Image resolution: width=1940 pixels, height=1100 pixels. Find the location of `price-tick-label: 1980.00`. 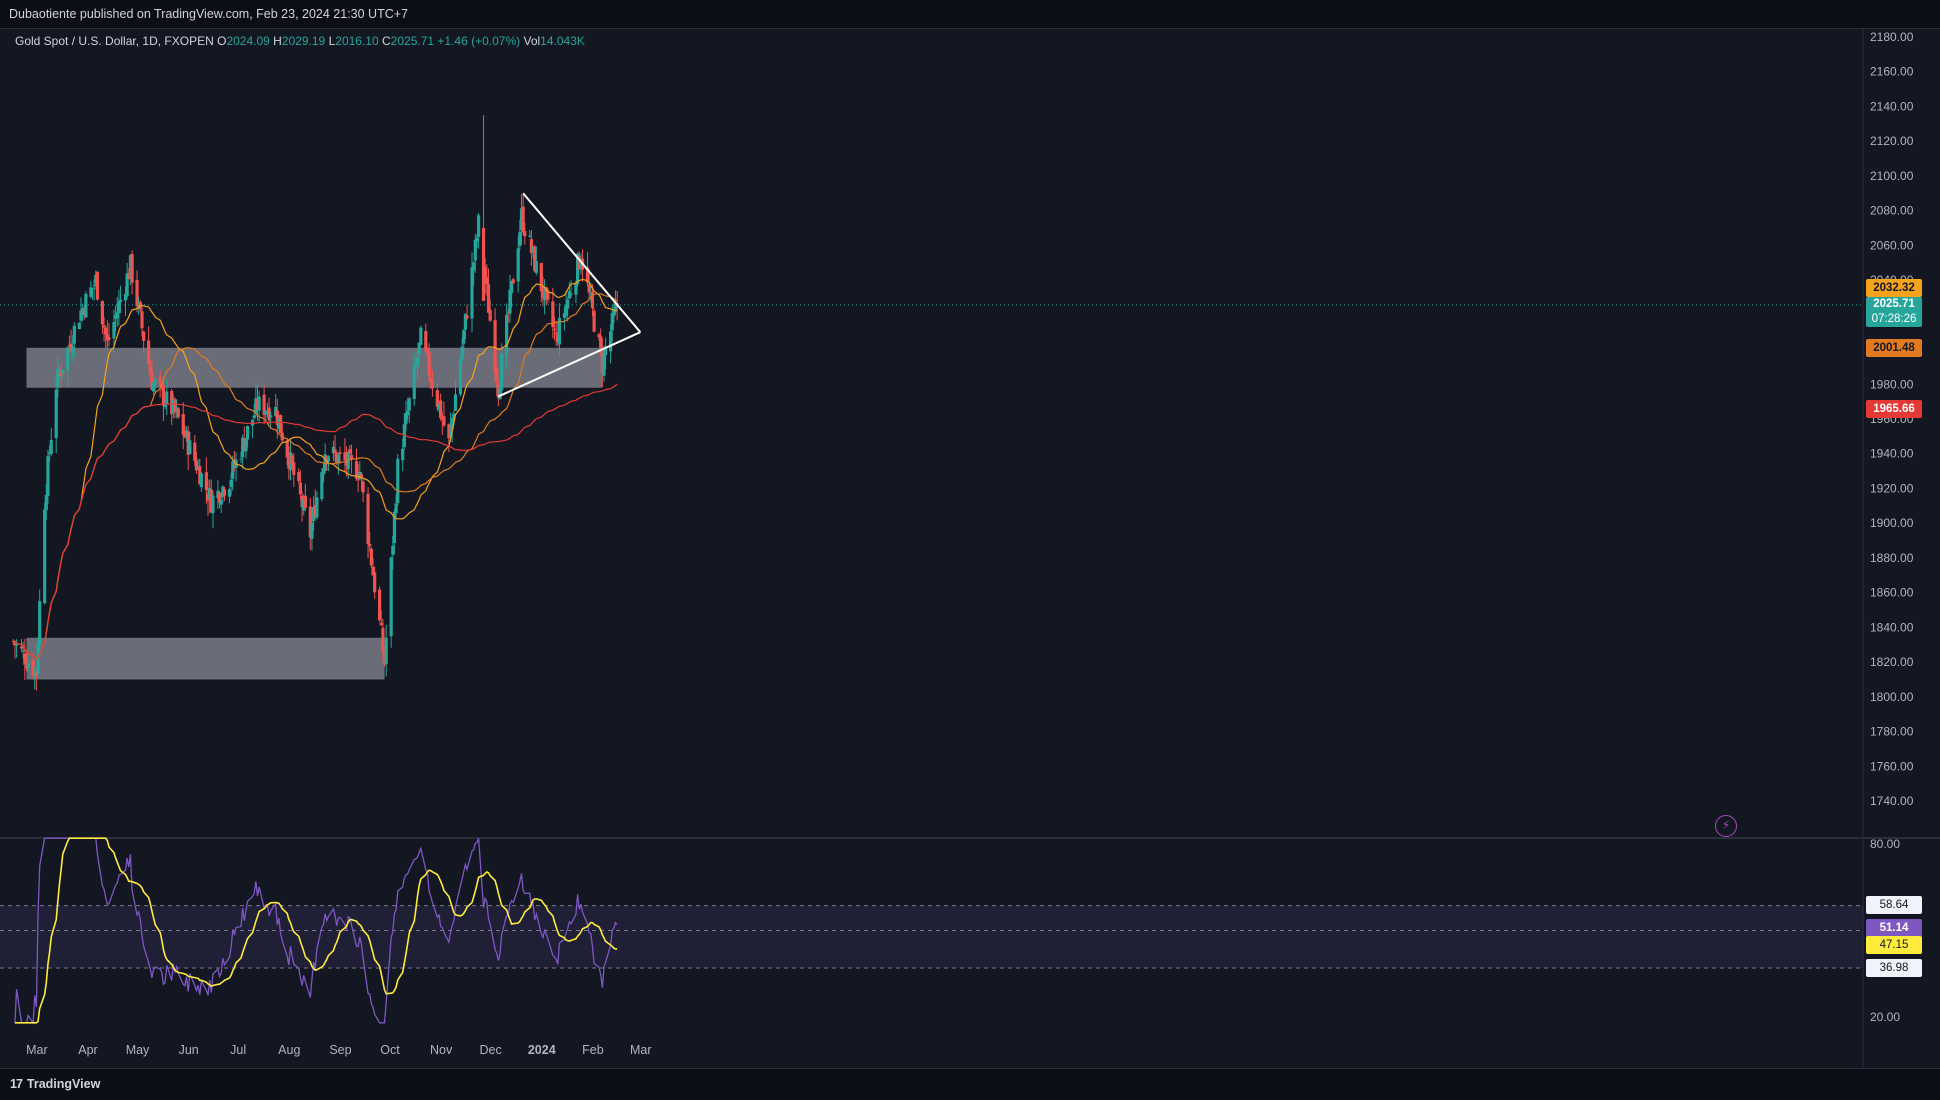

price-tick-label: 1980.00 is located at coordinates (1892, 384).